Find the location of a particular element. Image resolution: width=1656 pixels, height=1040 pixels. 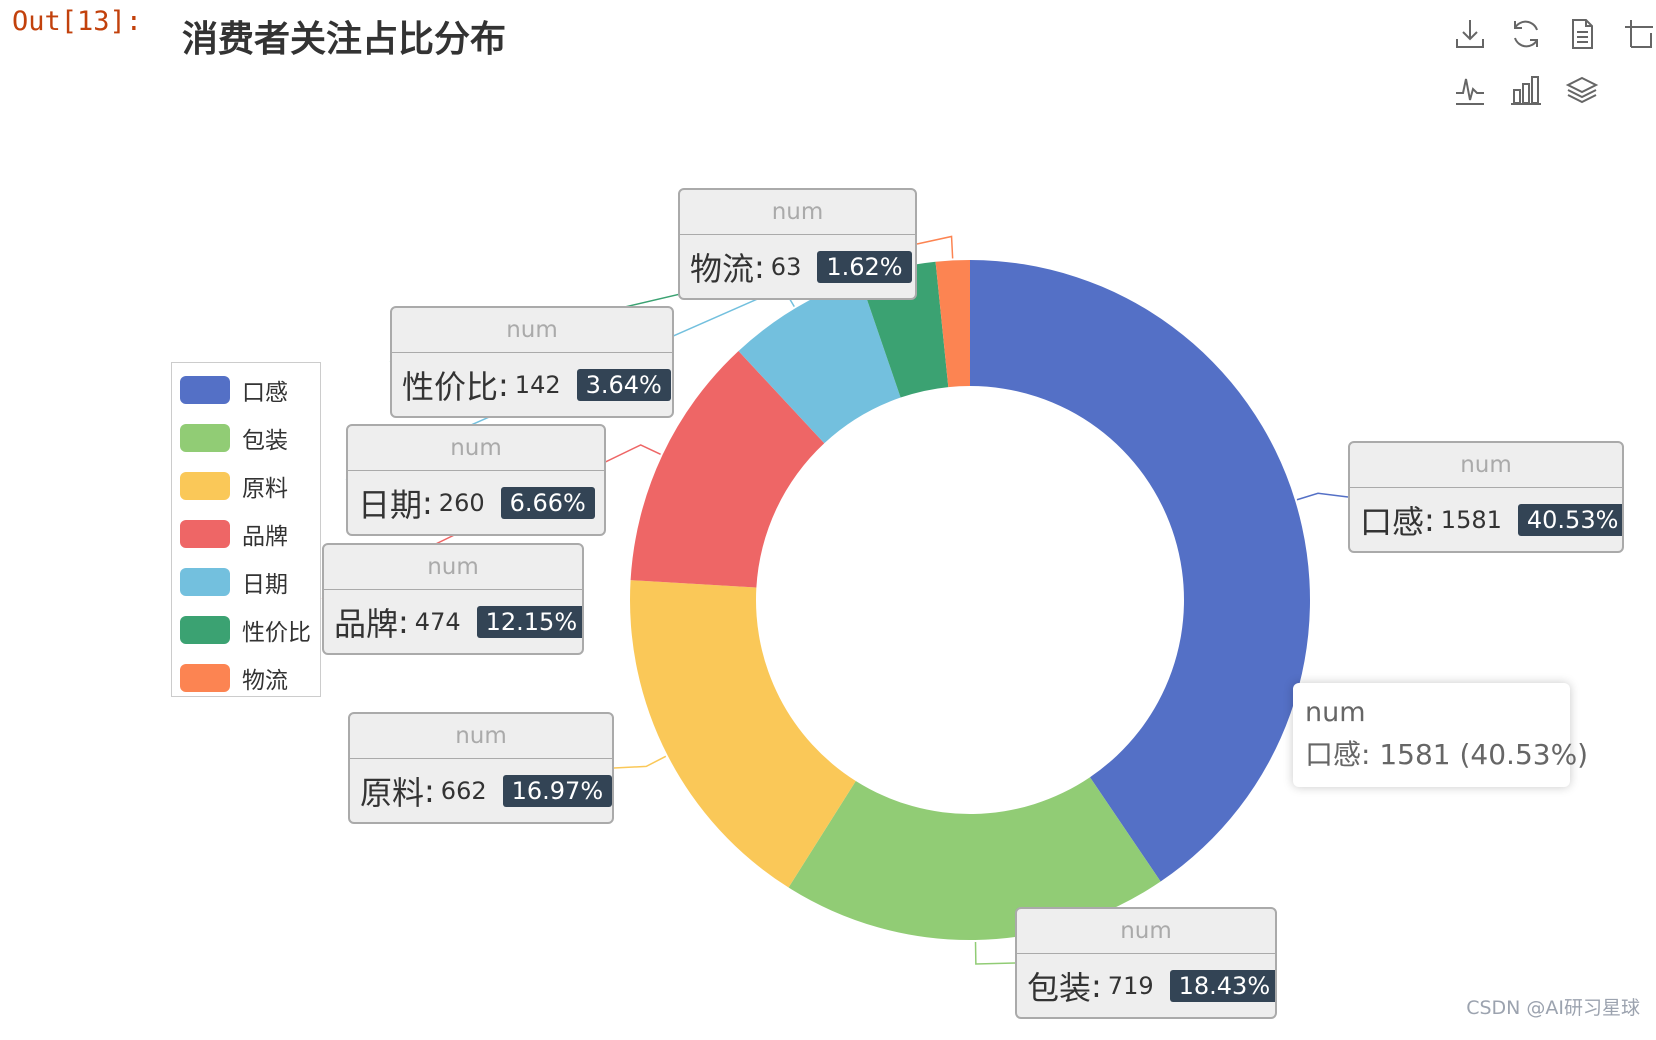

legend-item-logistics: 物流 is located at coordinates (234, 678).